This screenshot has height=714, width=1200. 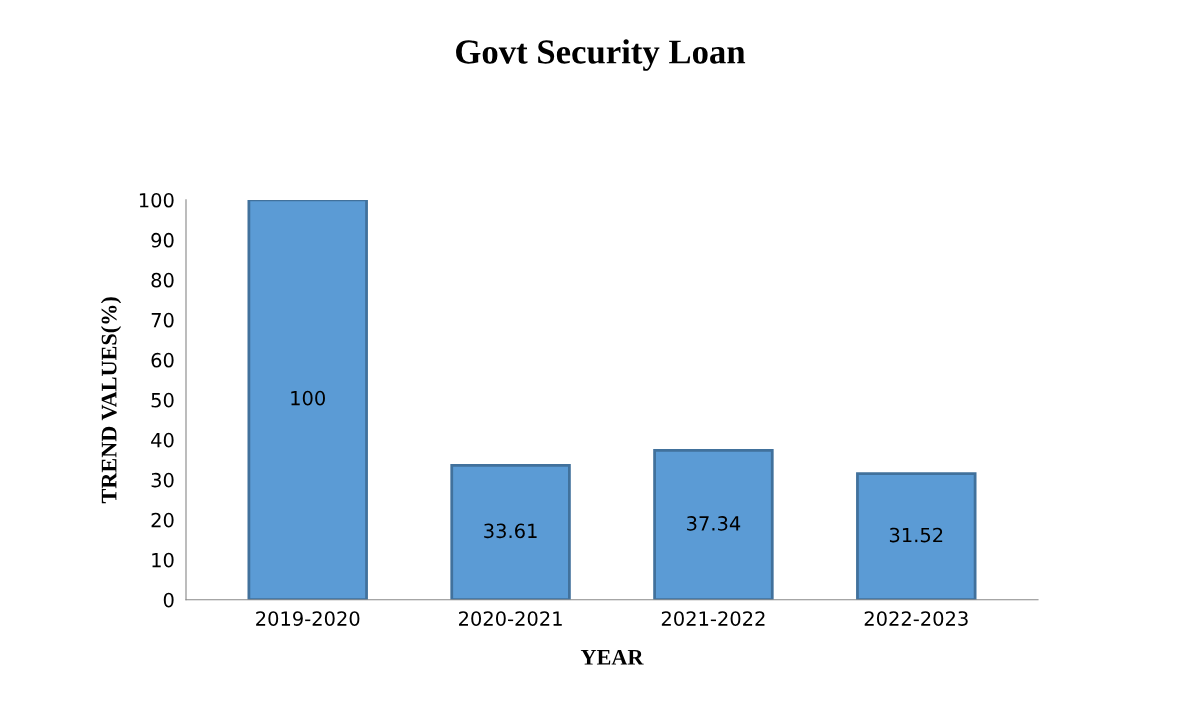 I want to click on y-tick-label: 100, so click(x=156, y=200).